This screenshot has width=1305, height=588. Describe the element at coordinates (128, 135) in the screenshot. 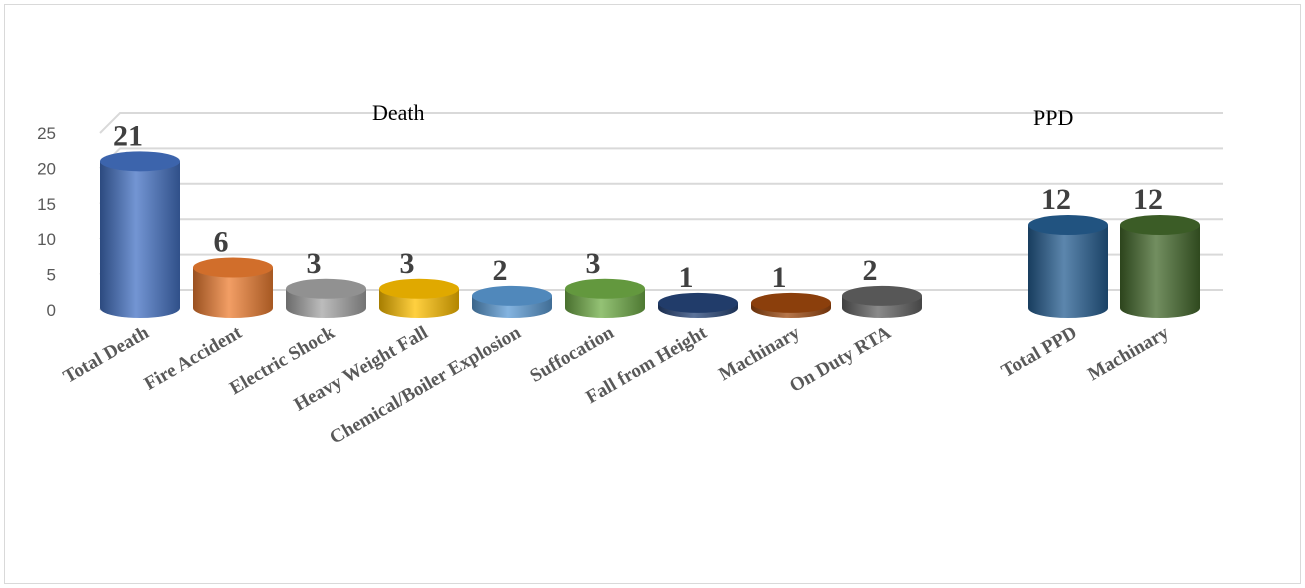

I see `data-label: 21` at that location.